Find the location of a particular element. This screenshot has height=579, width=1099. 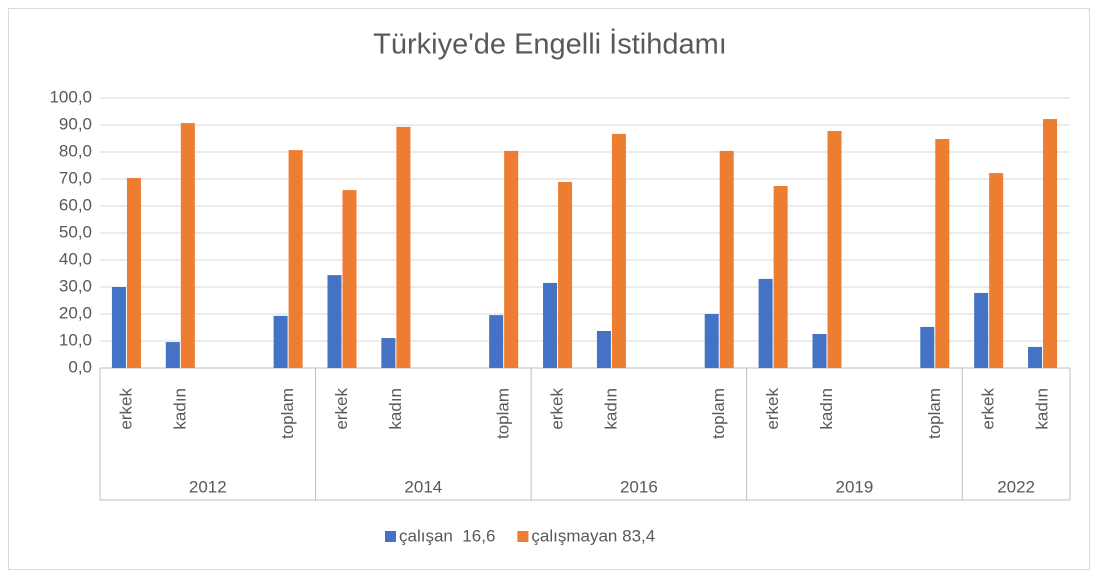

y-tick-label: 90,0 is located at coordinates (75, 123).